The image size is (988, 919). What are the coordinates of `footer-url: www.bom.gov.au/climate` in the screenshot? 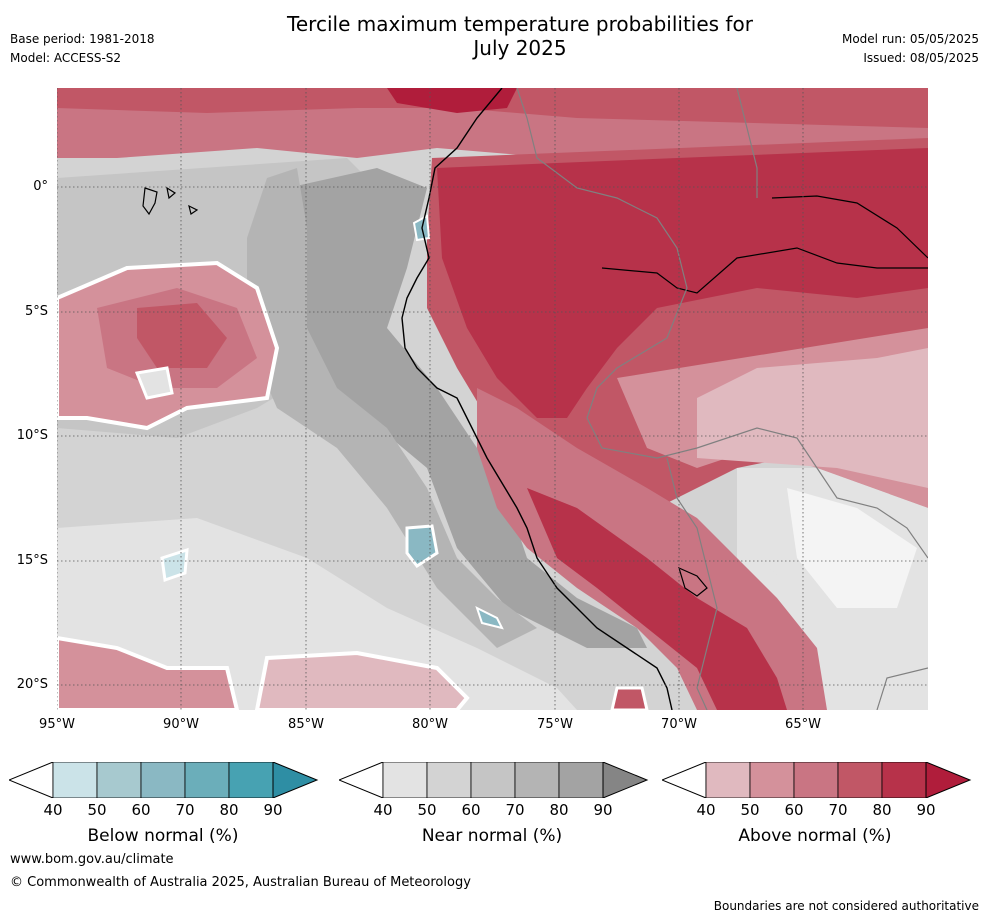 It's located at (92, 859).